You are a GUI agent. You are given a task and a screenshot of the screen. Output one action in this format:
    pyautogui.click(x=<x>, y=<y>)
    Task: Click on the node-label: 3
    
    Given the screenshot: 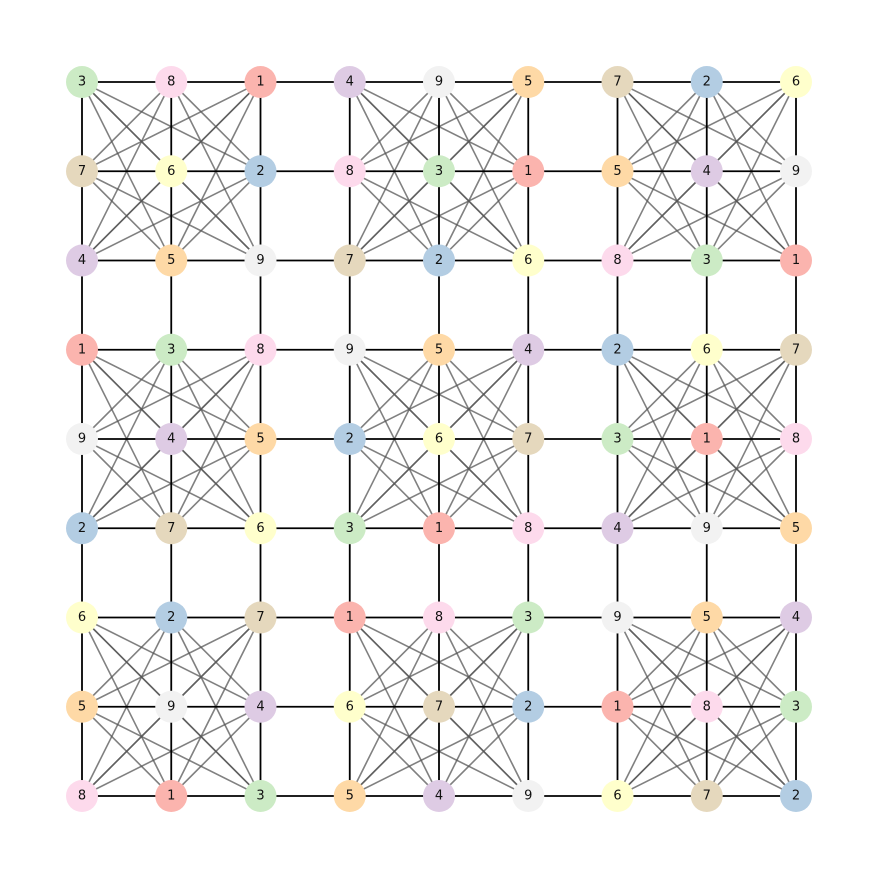 What is the action you would take?
    pyautogui.click(x=439, y=171)
    